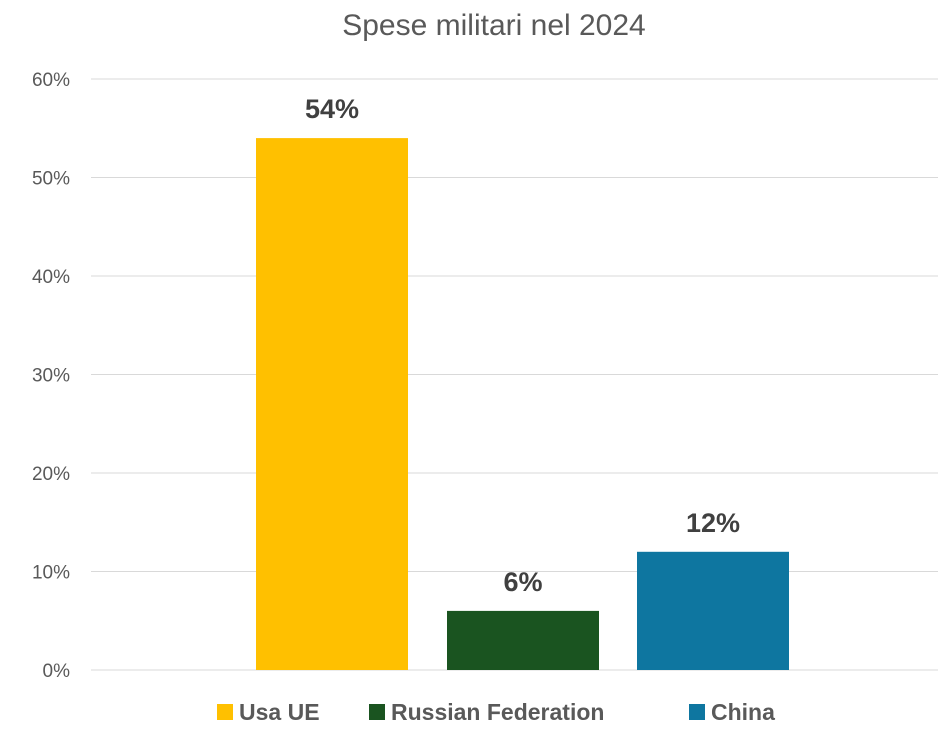 Image resolution: width=948 pixels, height=739 pixels. Describe the element at coordinates (51, 80) in the screenshot. I see `y-tick-label: 60%` at that location.